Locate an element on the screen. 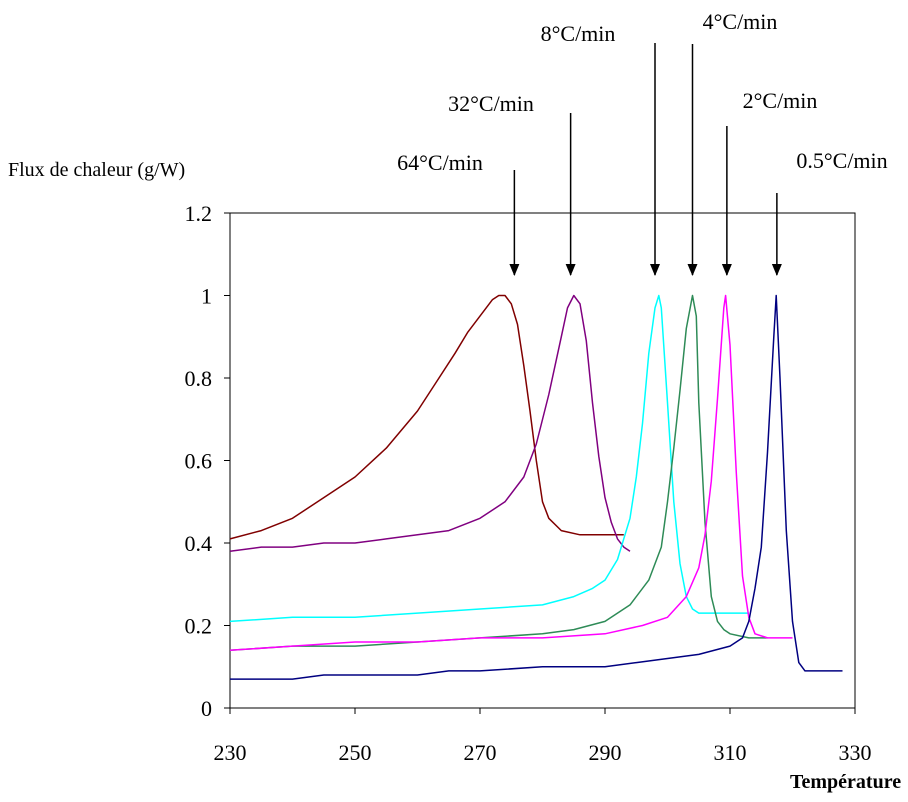 The width and height of the screenshot is (908, 802). y-axis-ticks: 0 0.2 0.4 0.6 0.8 1 1.2 is located at coordinates (207, 461).